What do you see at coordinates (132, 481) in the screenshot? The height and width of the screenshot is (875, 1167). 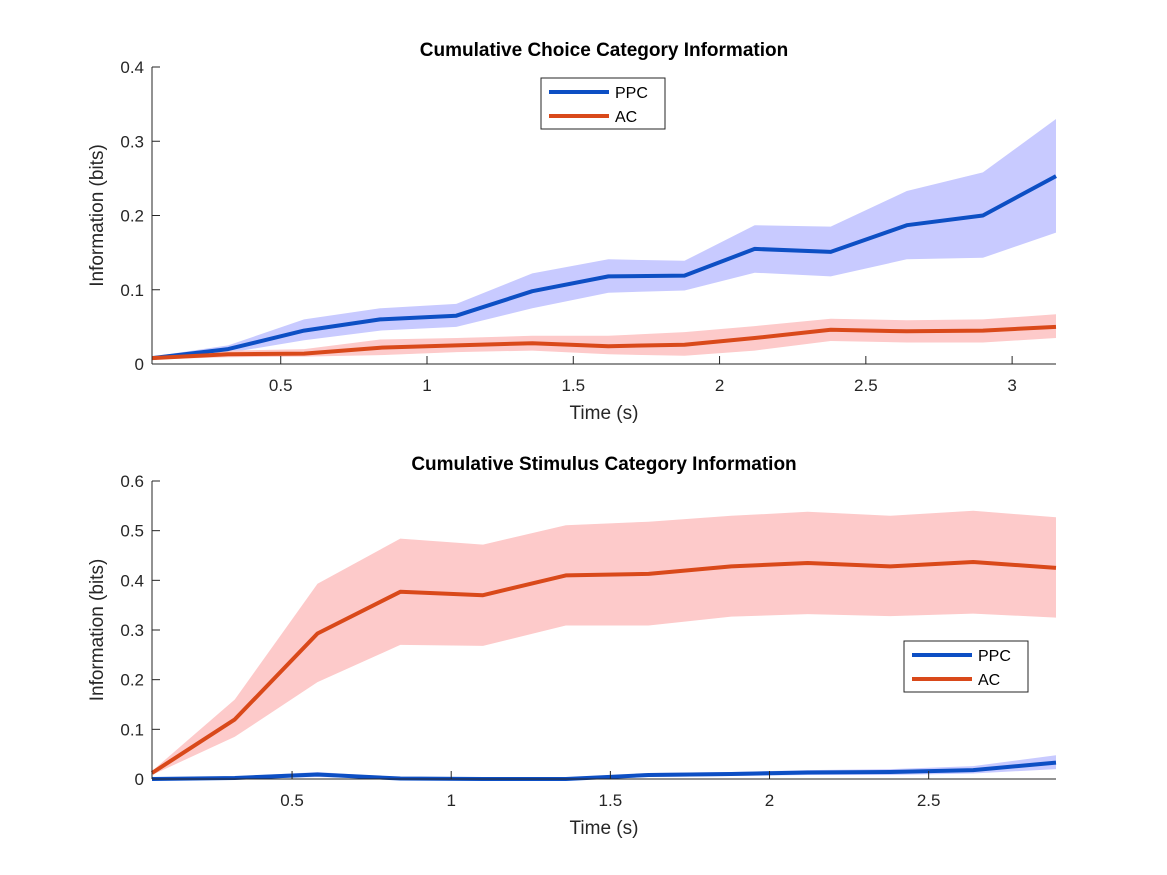 I see `y-tick-label: 0.6` at bounding box center [132, 481].